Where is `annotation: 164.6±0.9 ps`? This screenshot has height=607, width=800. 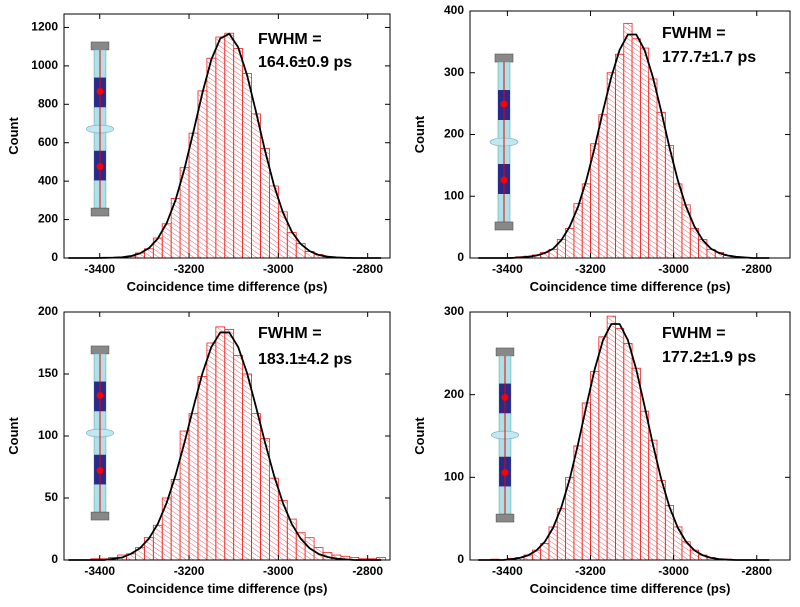
annotation: 164.6±0.9 ps is located at coordinates (305, 62).